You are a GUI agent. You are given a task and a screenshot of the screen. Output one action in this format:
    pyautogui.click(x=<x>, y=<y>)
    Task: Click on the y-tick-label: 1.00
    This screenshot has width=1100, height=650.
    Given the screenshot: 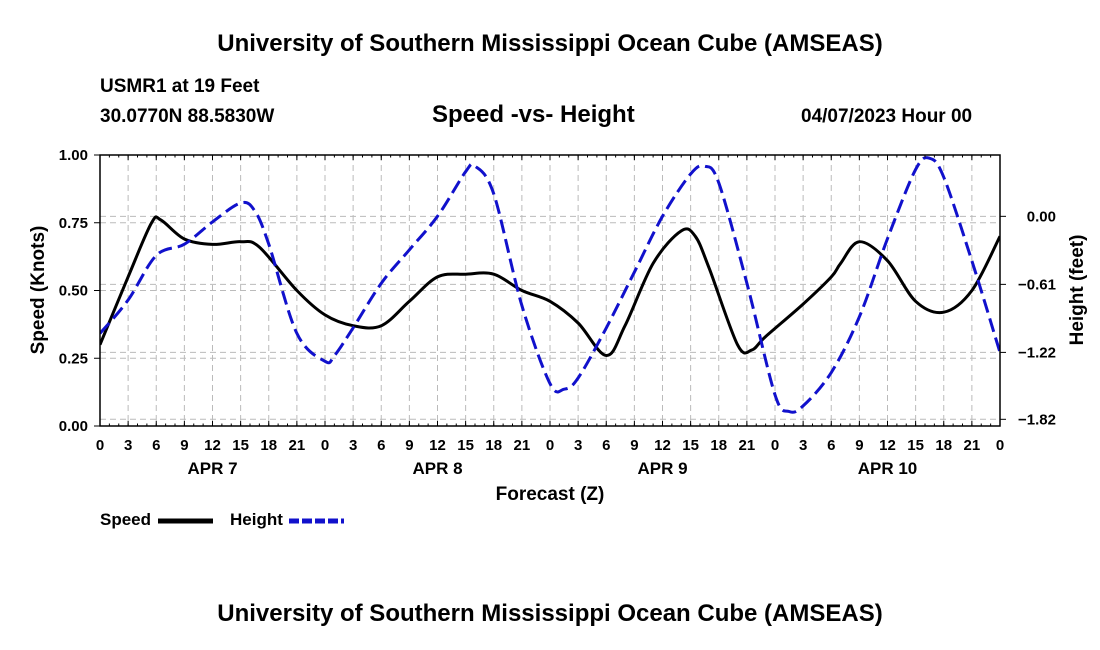 What is the action you would take?
    pyautogui.click(x=73, y=155)
    